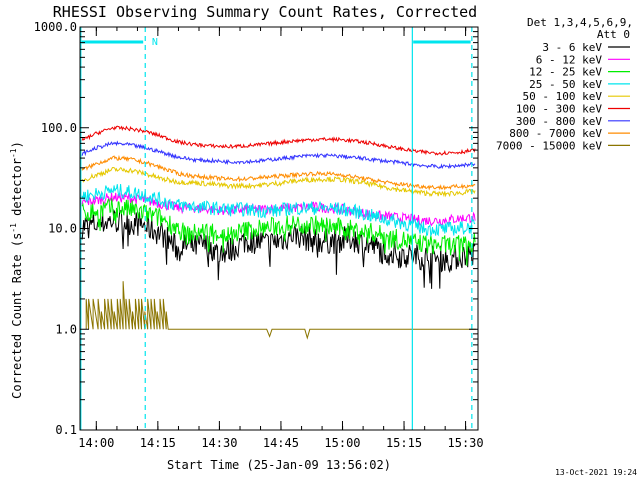  I want to click on x-tick-label: 14:15, so click(158, 443).